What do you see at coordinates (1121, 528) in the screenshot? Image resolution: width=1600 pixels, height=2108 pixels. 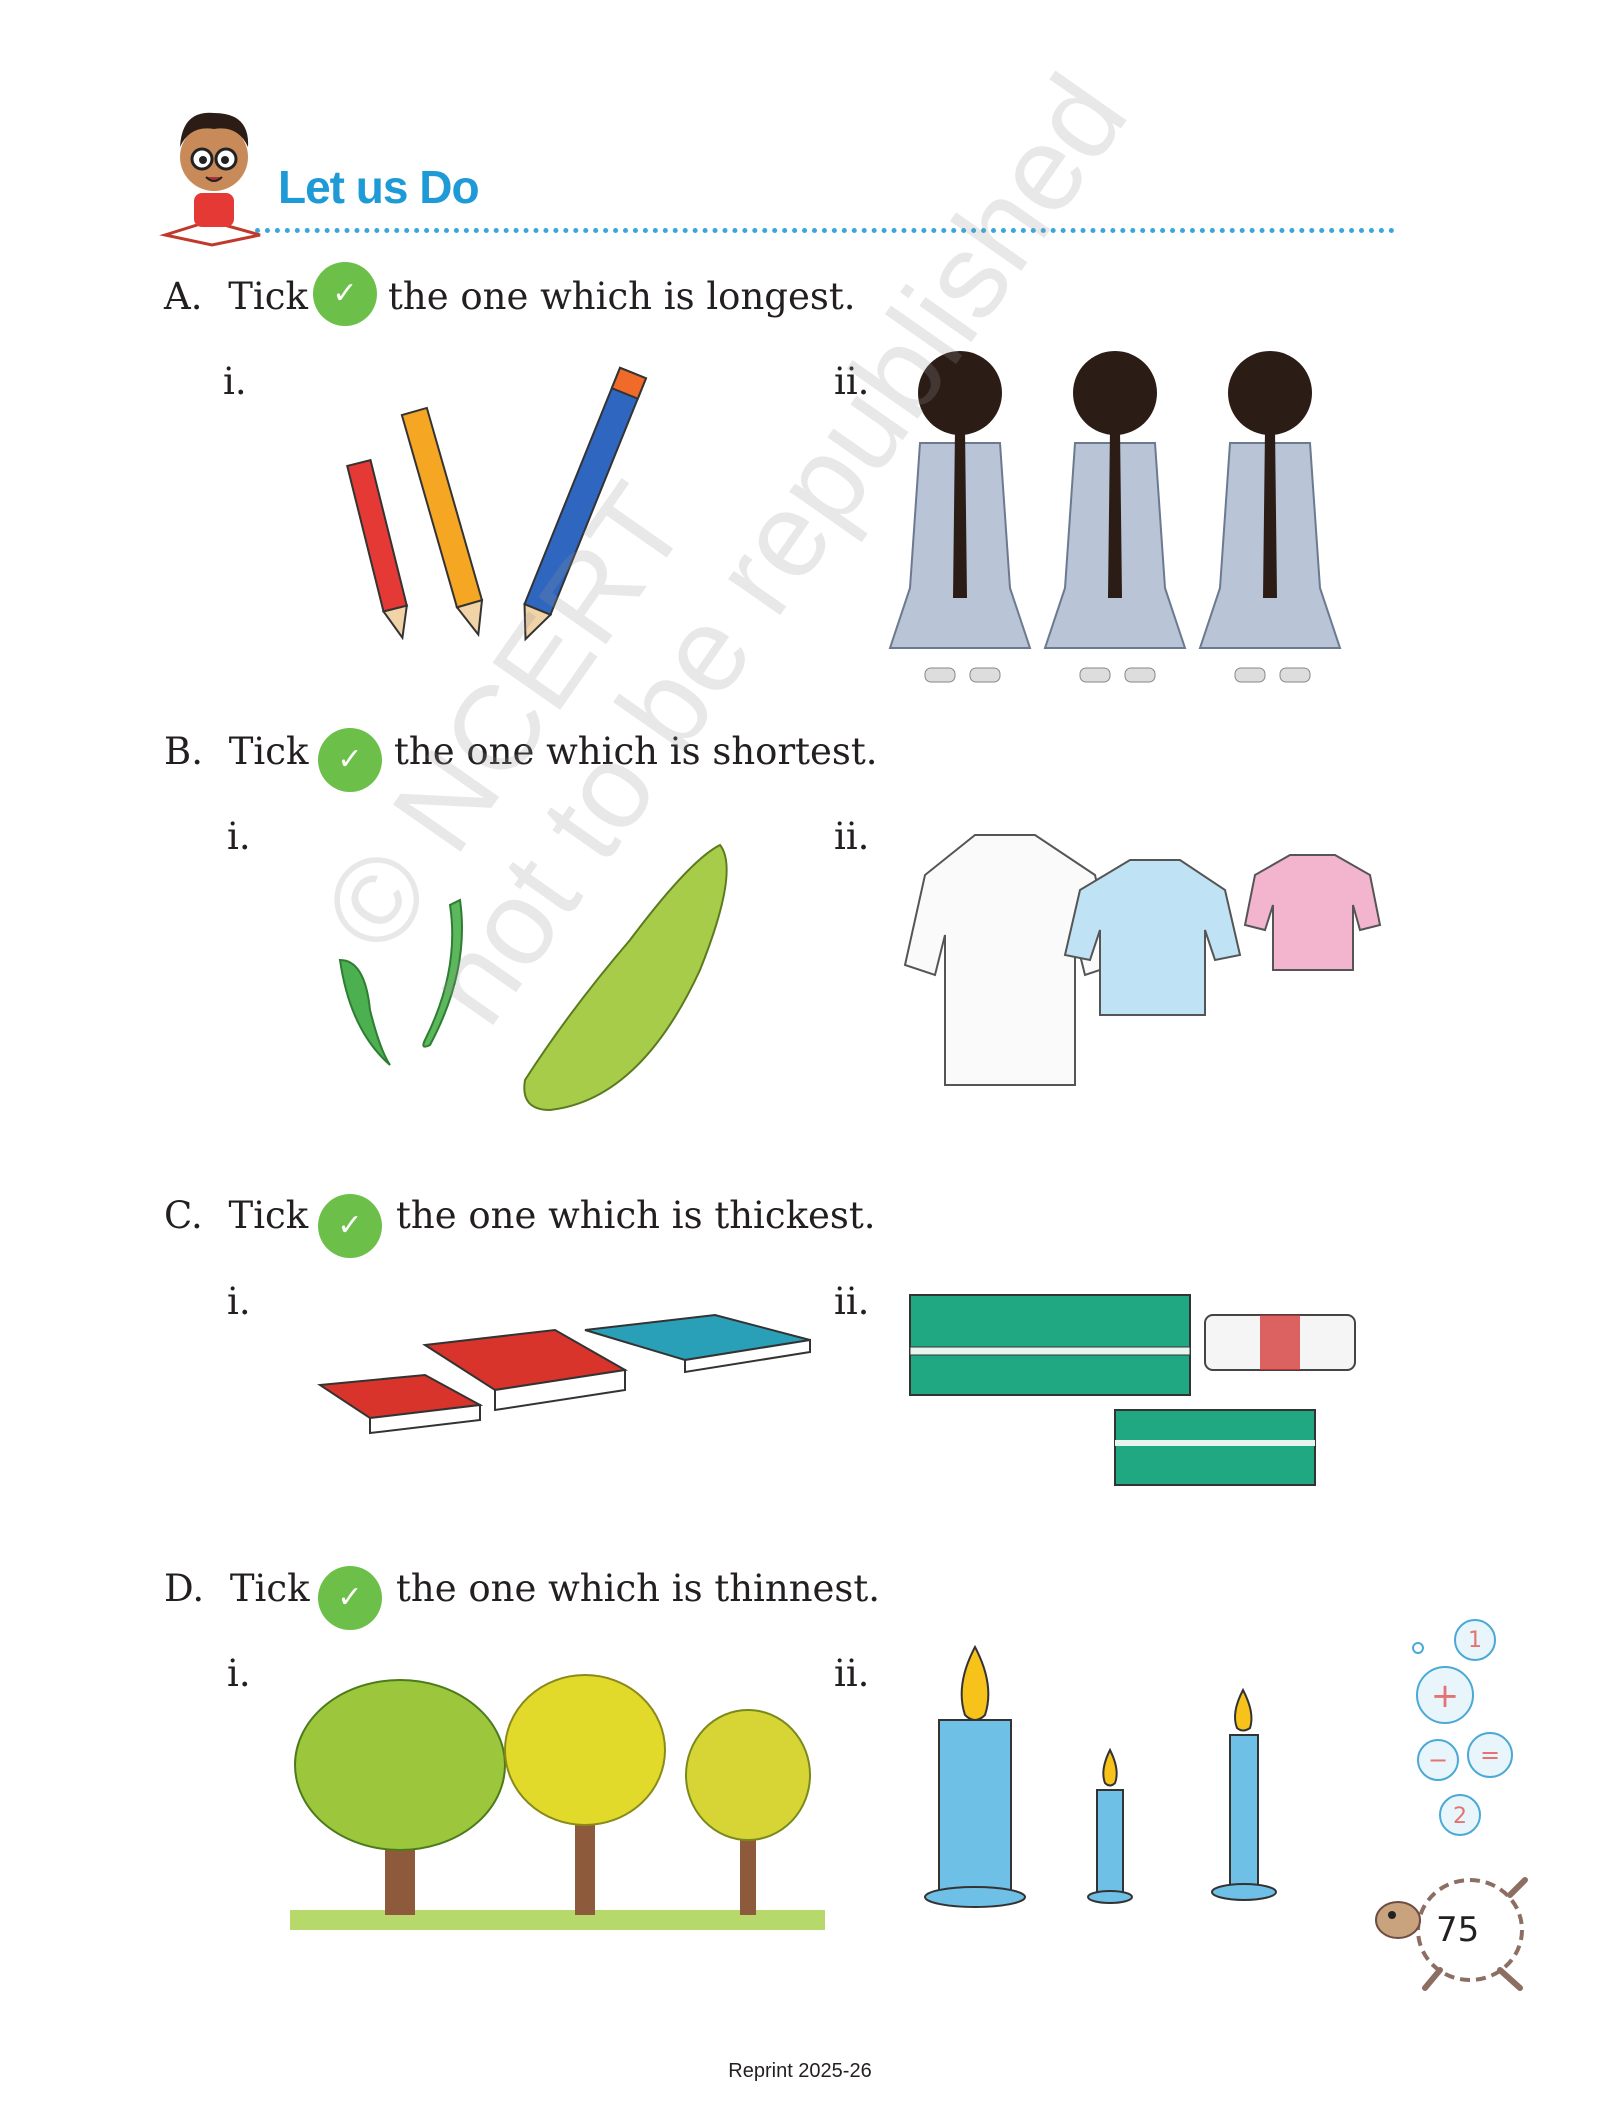 I see `girls-braids-illustration` at bounding box center [1121, 528].